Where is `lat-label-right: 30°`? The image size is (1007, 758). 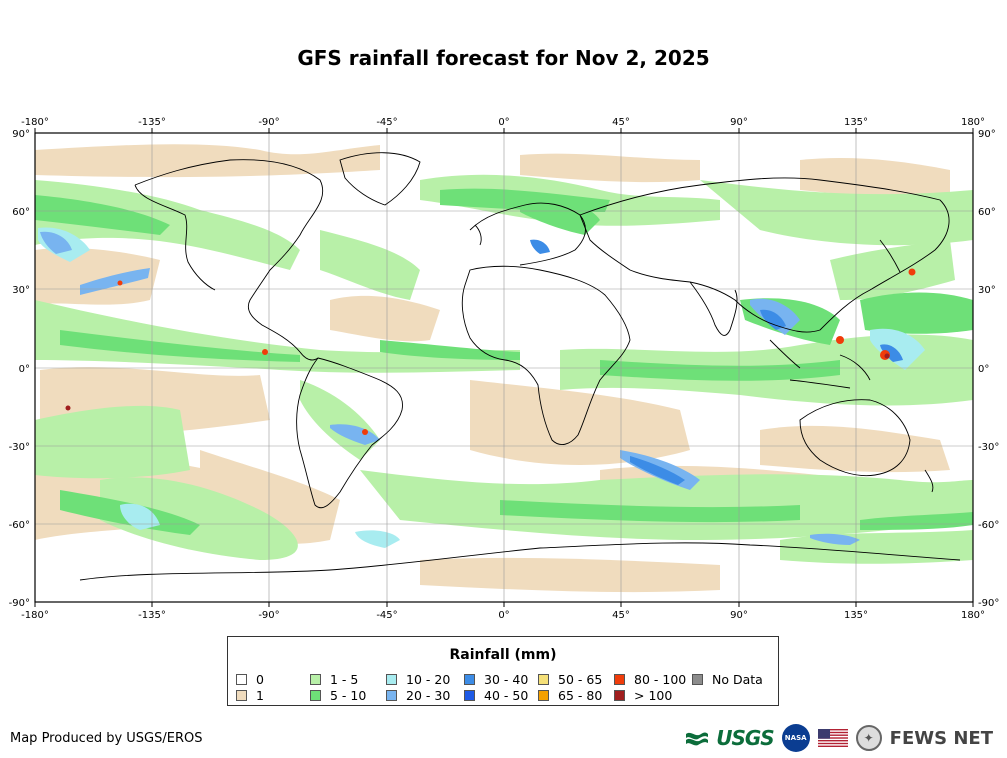 lat-label-right: 30° is located at coordinates (987, 290).